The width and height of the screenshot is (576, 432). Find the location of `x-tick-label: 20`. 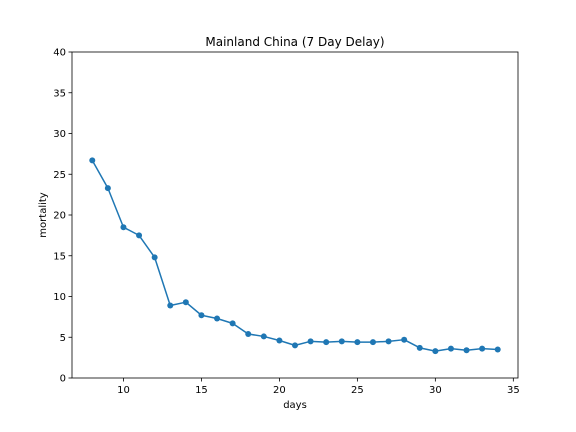

x-tick-label: 20 is located at coordinates (279, 390).